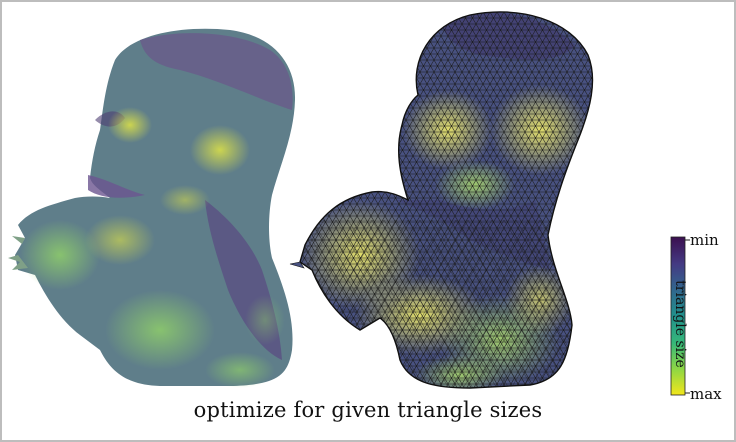 The image size is (736, 442). What do you see at coordinates (706, 394) in the screenshot?
I see `colorbar-max-label: max` at bounding box center [706, 394].